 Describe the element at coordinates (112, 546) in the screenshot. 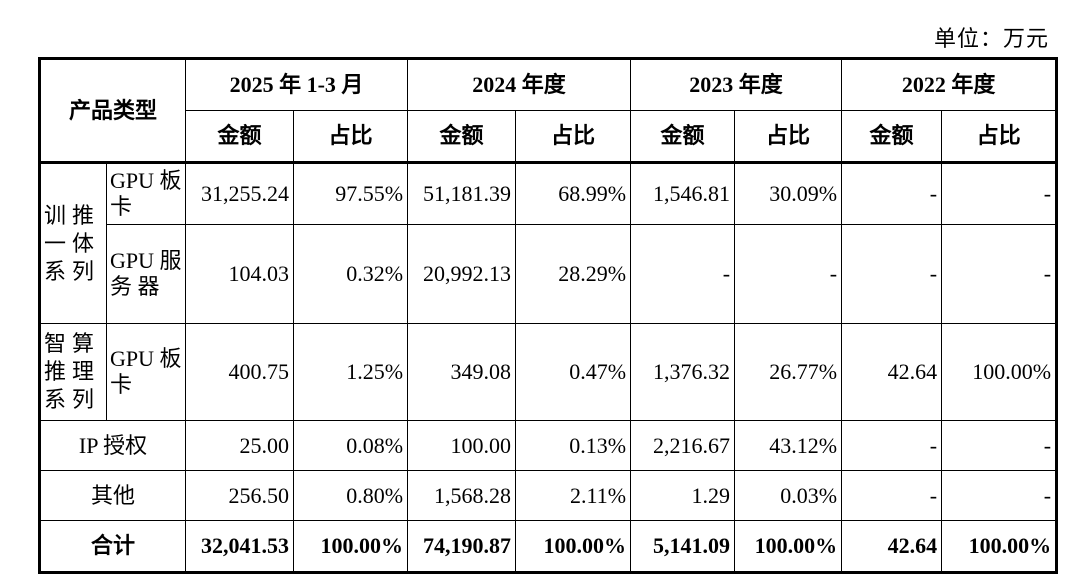

I see `total-label: 合计` at that location.